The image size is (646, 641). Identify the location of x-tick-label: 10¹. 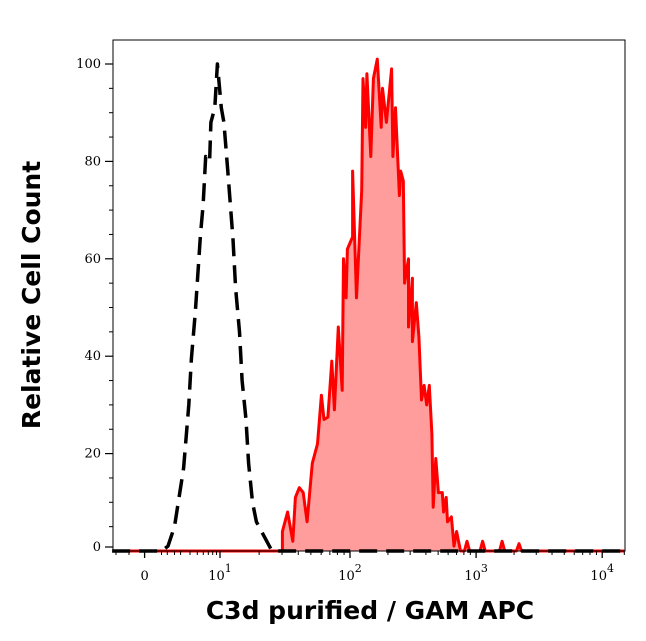
(220, 573).